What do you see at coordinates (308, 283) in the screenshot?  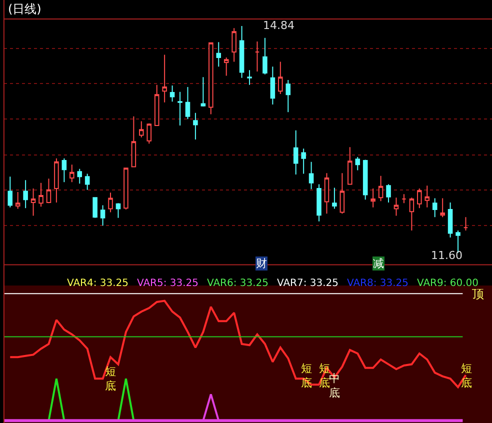 I see `text: VAR7: 33.25` at bounding box center [308, 283].